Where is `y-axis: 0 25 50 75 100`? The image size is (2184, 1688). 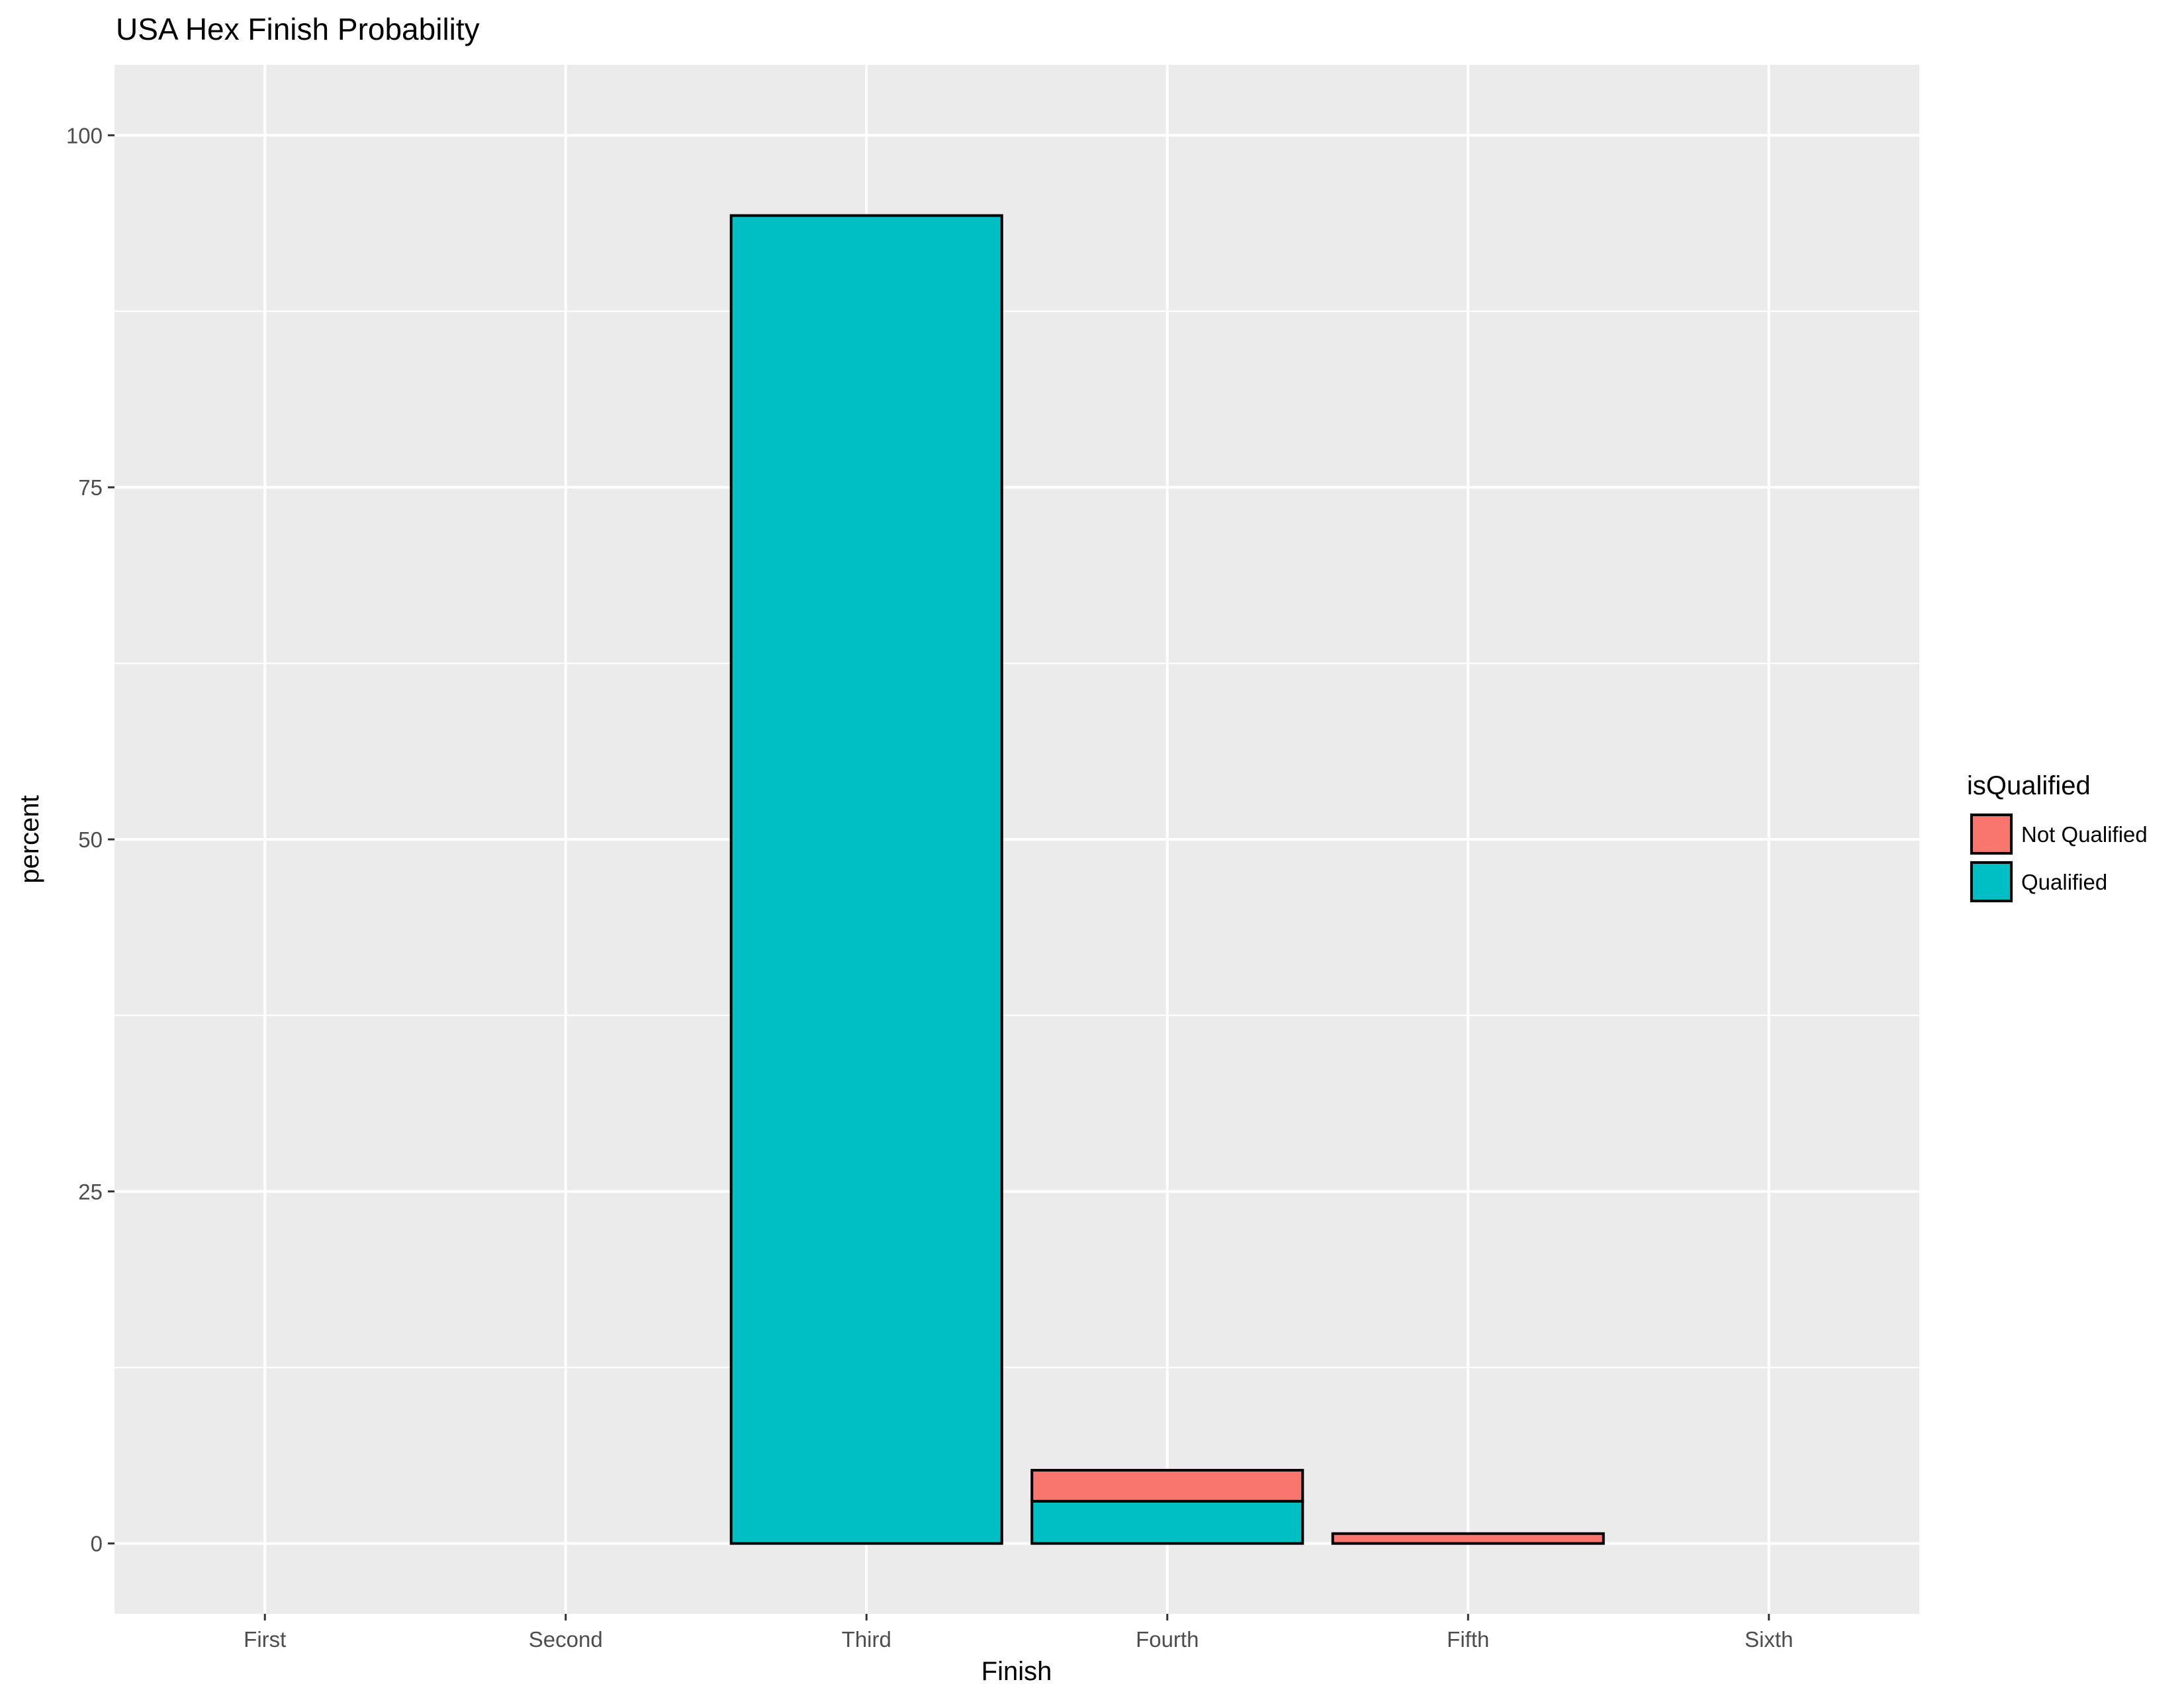 y-axis: 0 25 50 75 100 is located at coordinates (90, 839).